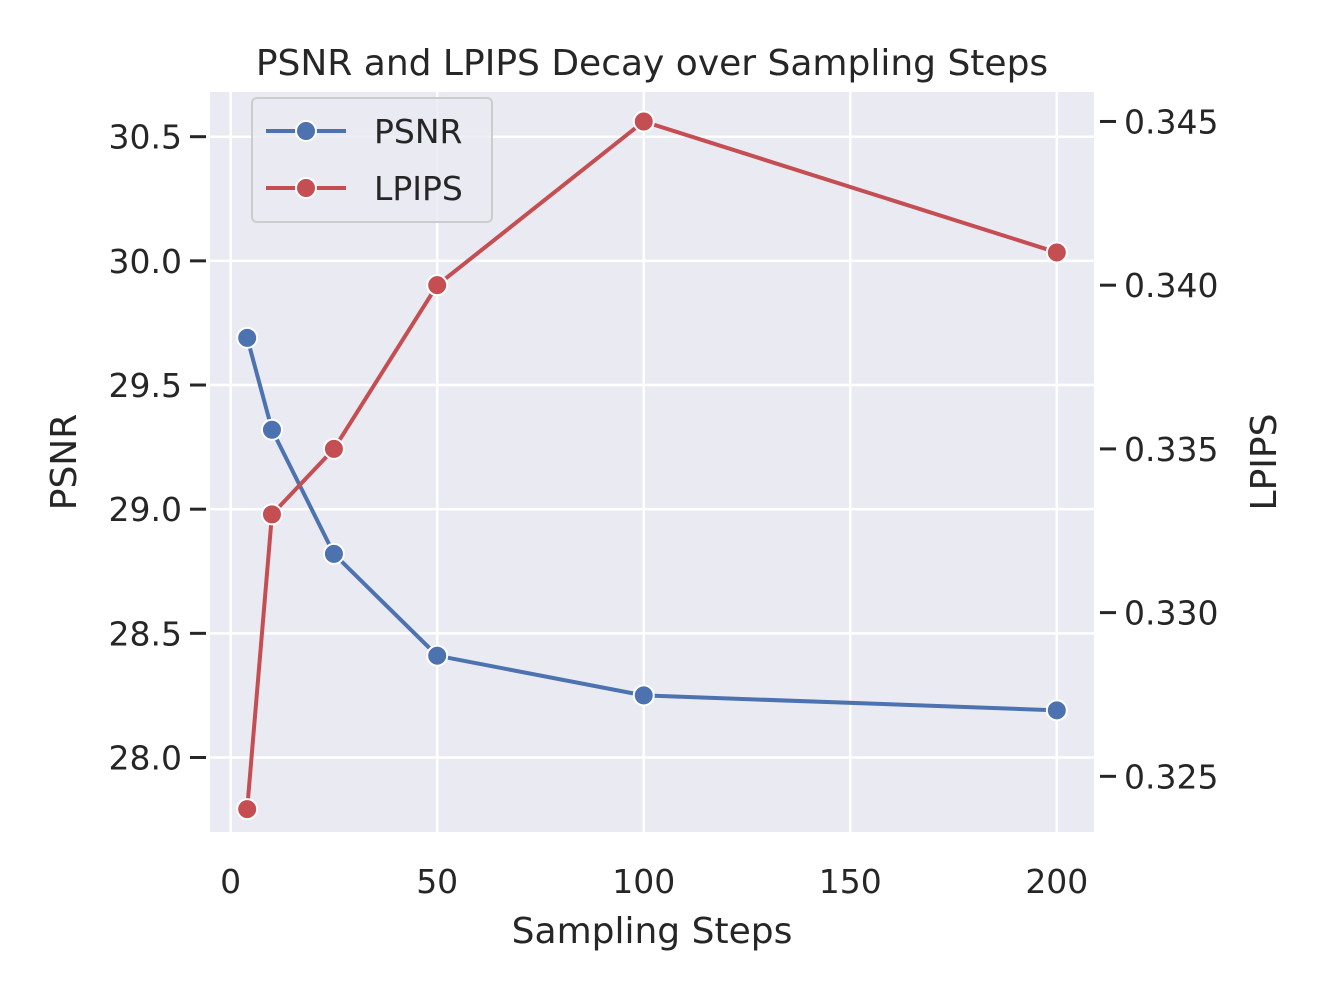 The image size is (1329, 997). What do you see at coordinates (145, 385) in the screenshot?
I see `left-y-tick-label: 29.5` at bounding box center [145, 385].